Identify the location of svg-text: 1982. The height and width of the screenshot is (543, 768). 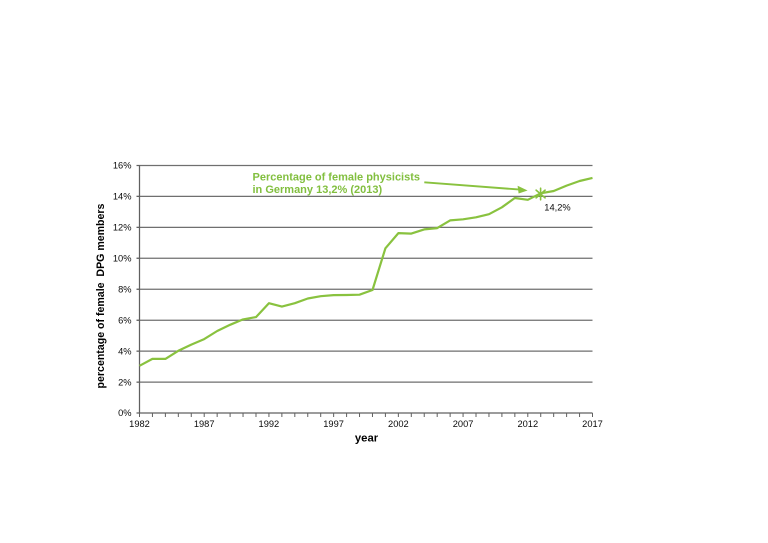
(139, 424).